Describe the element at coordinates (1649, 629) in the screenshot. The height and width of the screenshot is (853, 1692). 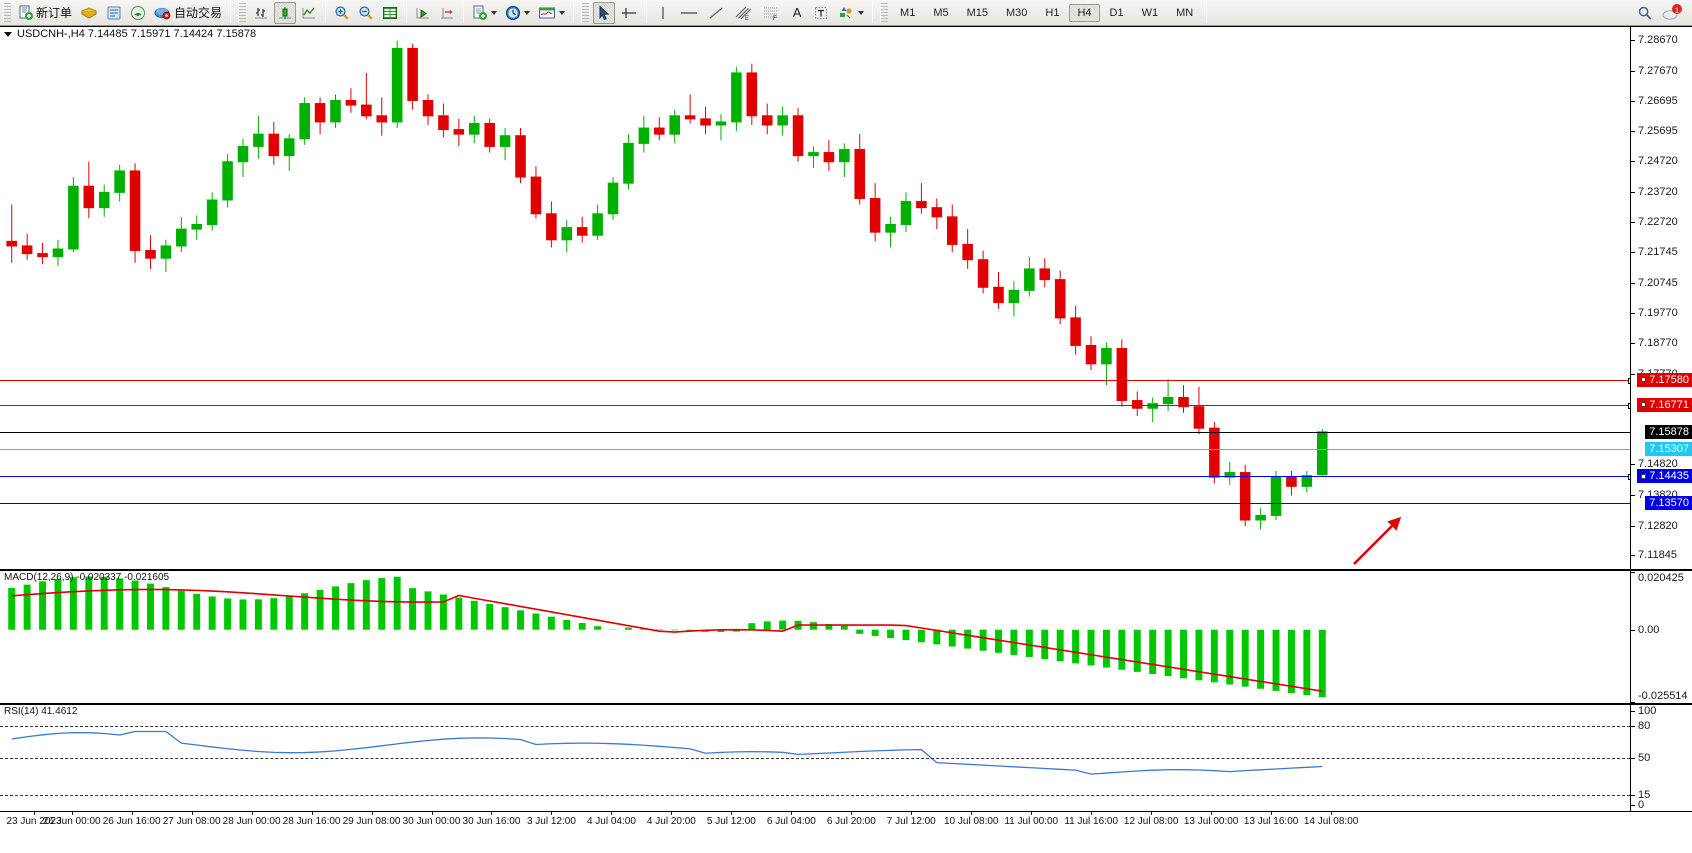
I see `macd-tick-label: 0.00` at that location.